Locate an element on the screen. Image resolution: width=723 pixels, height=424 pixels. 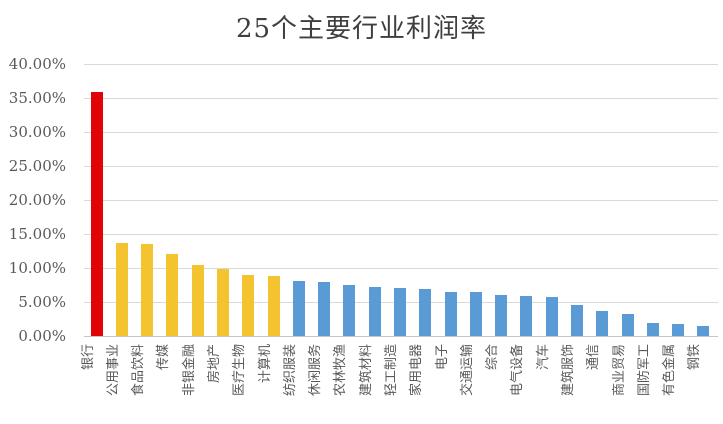
x-axis-label-通信: 通信 is located at coordinates (593, 357).